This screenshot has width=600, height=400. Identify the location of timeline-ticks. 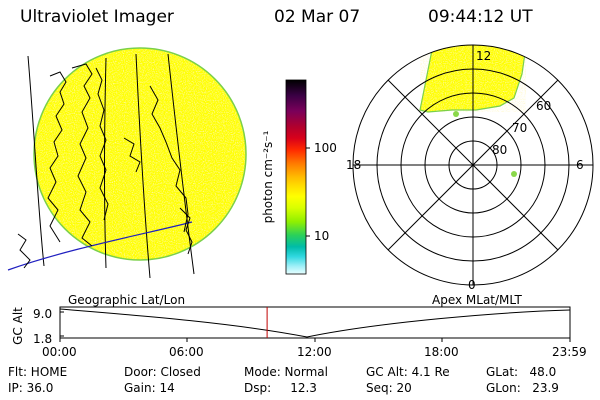
(315, 326).